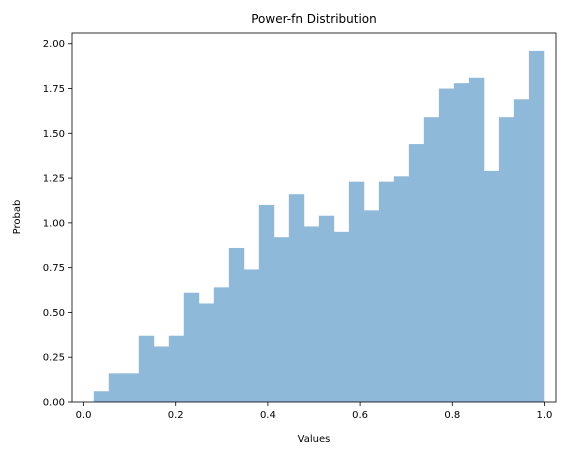 The height and width of the screenshot is (455, 576). Describe the element at coordinates (54, 313) in the screenshot. I see `y-tick-label: 0.50` at that location.